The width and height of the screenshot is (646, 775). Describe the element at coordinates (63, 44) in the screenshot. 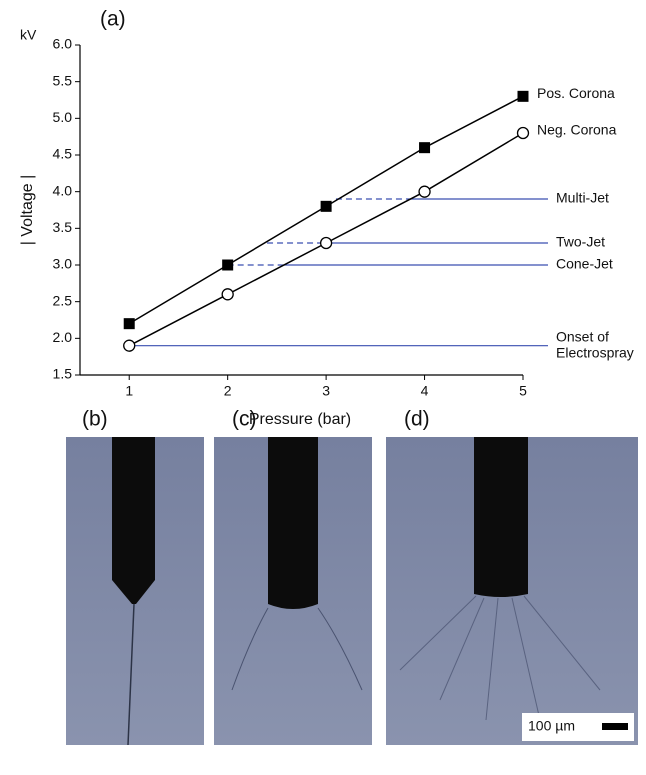

I see `y-tick-label: 6.0` at that location.